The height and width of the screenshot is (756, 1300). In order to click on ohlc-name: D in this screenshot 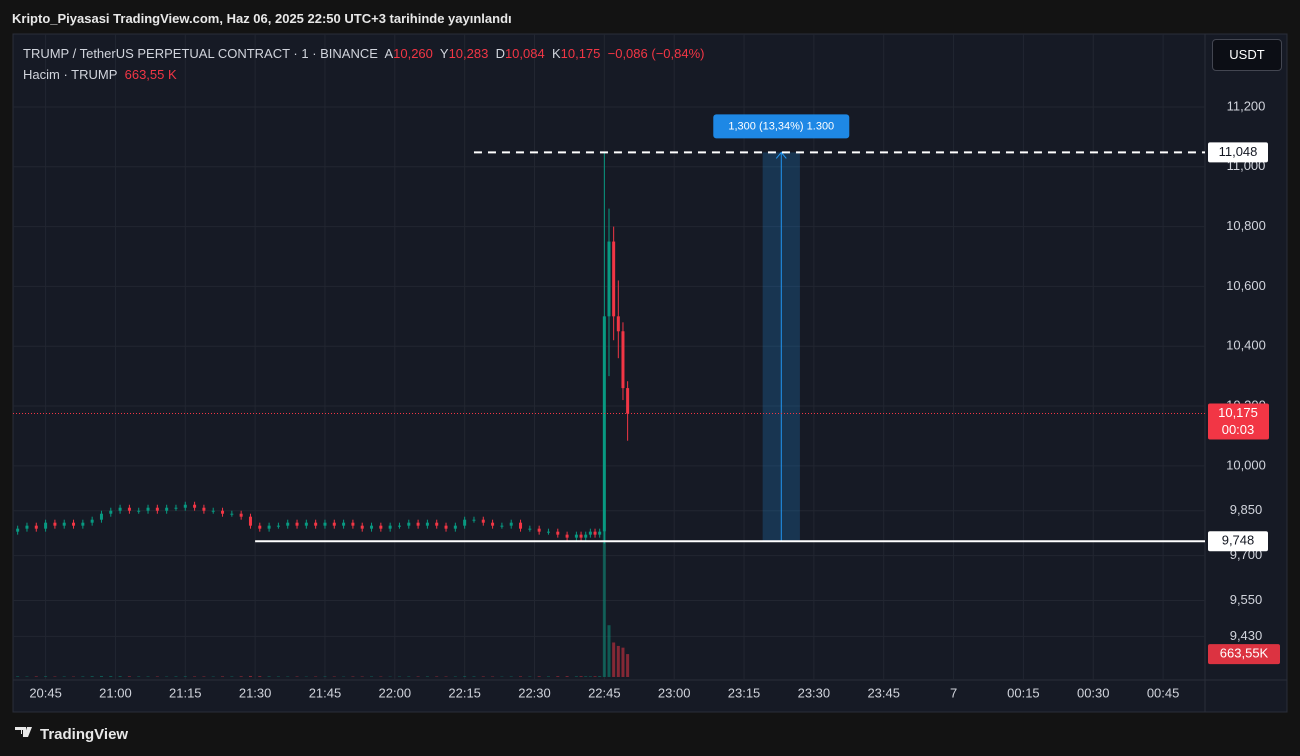, I will do `click(500, 53)`.